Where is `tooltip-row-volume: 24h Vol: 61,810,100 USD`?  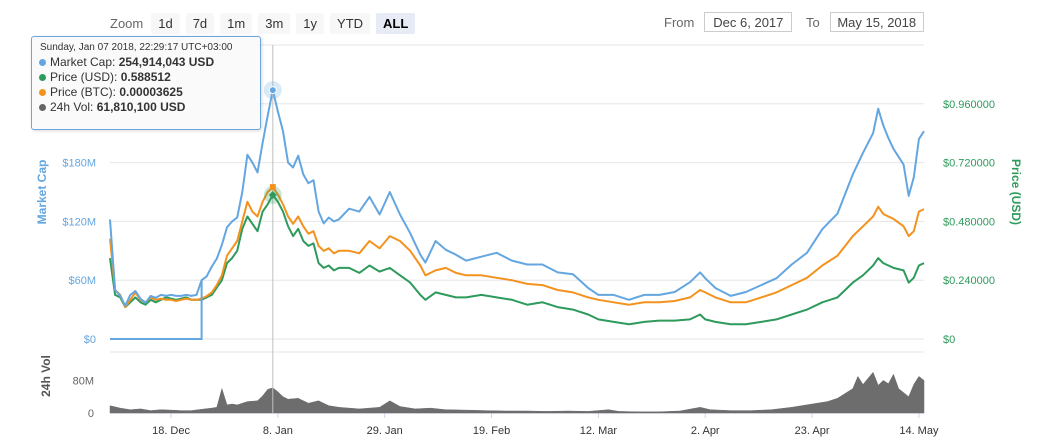 tooltip-row-volume: 24h Vol: 61,810,100 USD is located at coordinates (149, 107).